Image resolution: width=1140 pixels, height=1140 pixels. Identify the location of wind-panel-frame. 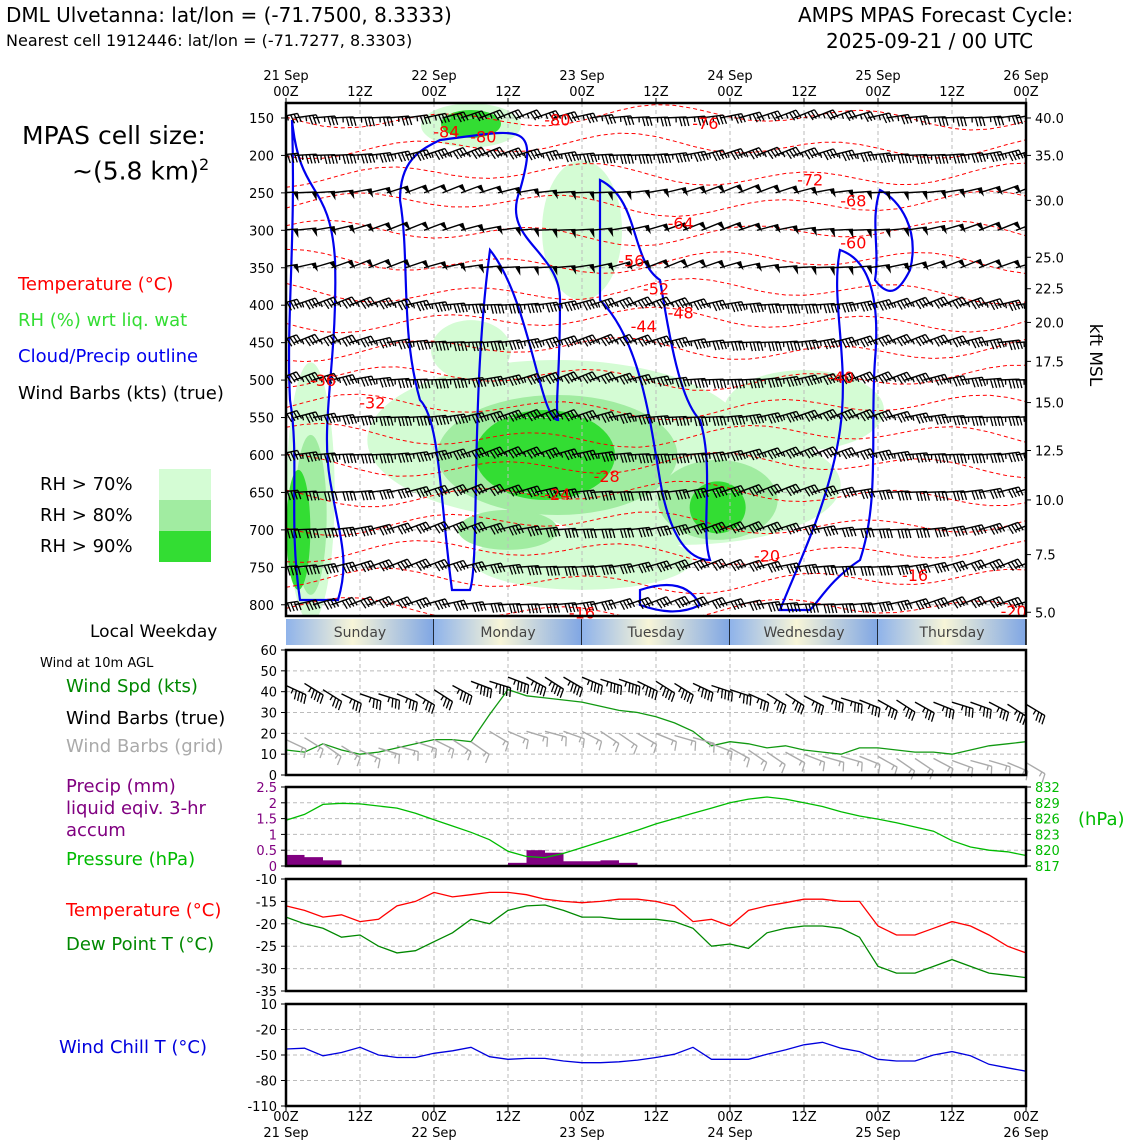
(656, 712).